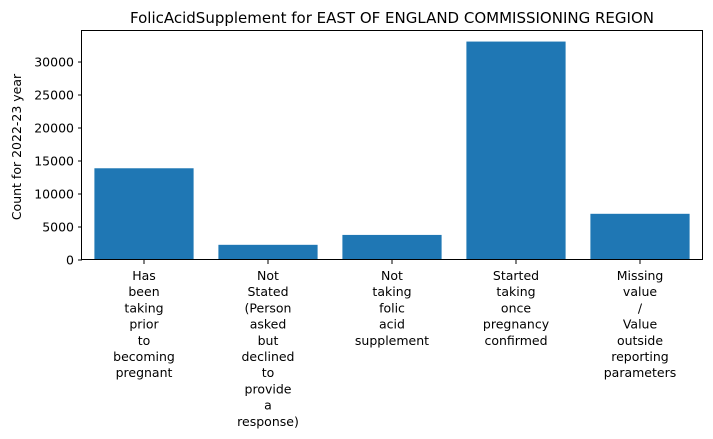 This screenshot has width=713, height=439. I want to click on y-axis-label: Count for 2022-23 year, so click(16, 146).